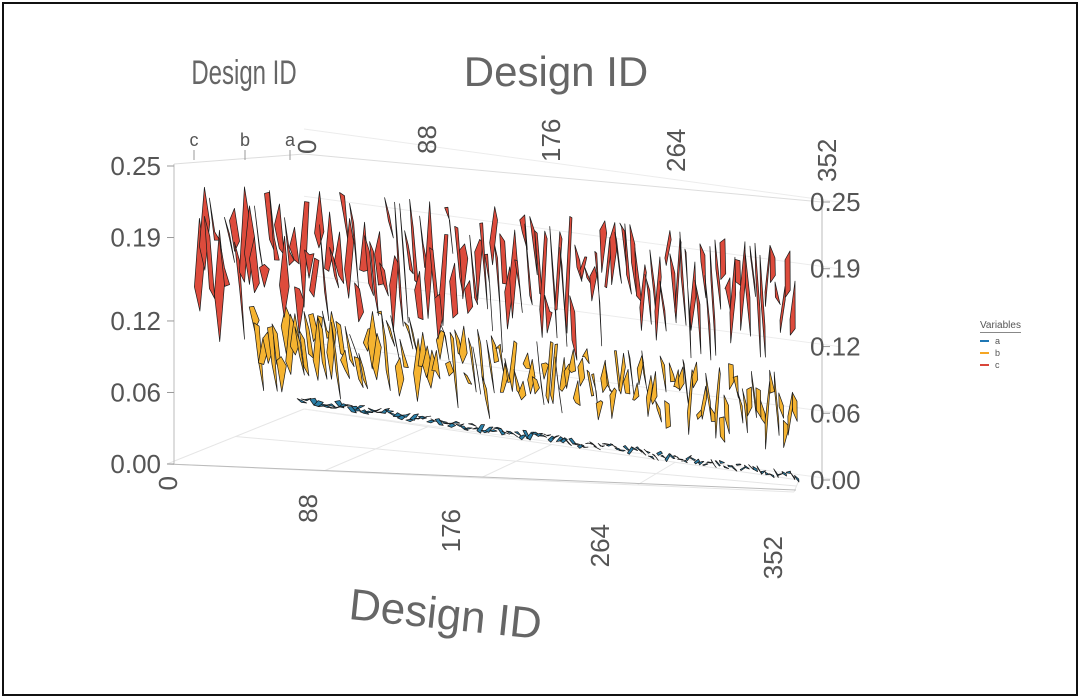 This screenshot has width=1080, height=698. Describe the element at coordinates (1000, 365) in the screenshot. I see `legend-item-c: c` at that location.